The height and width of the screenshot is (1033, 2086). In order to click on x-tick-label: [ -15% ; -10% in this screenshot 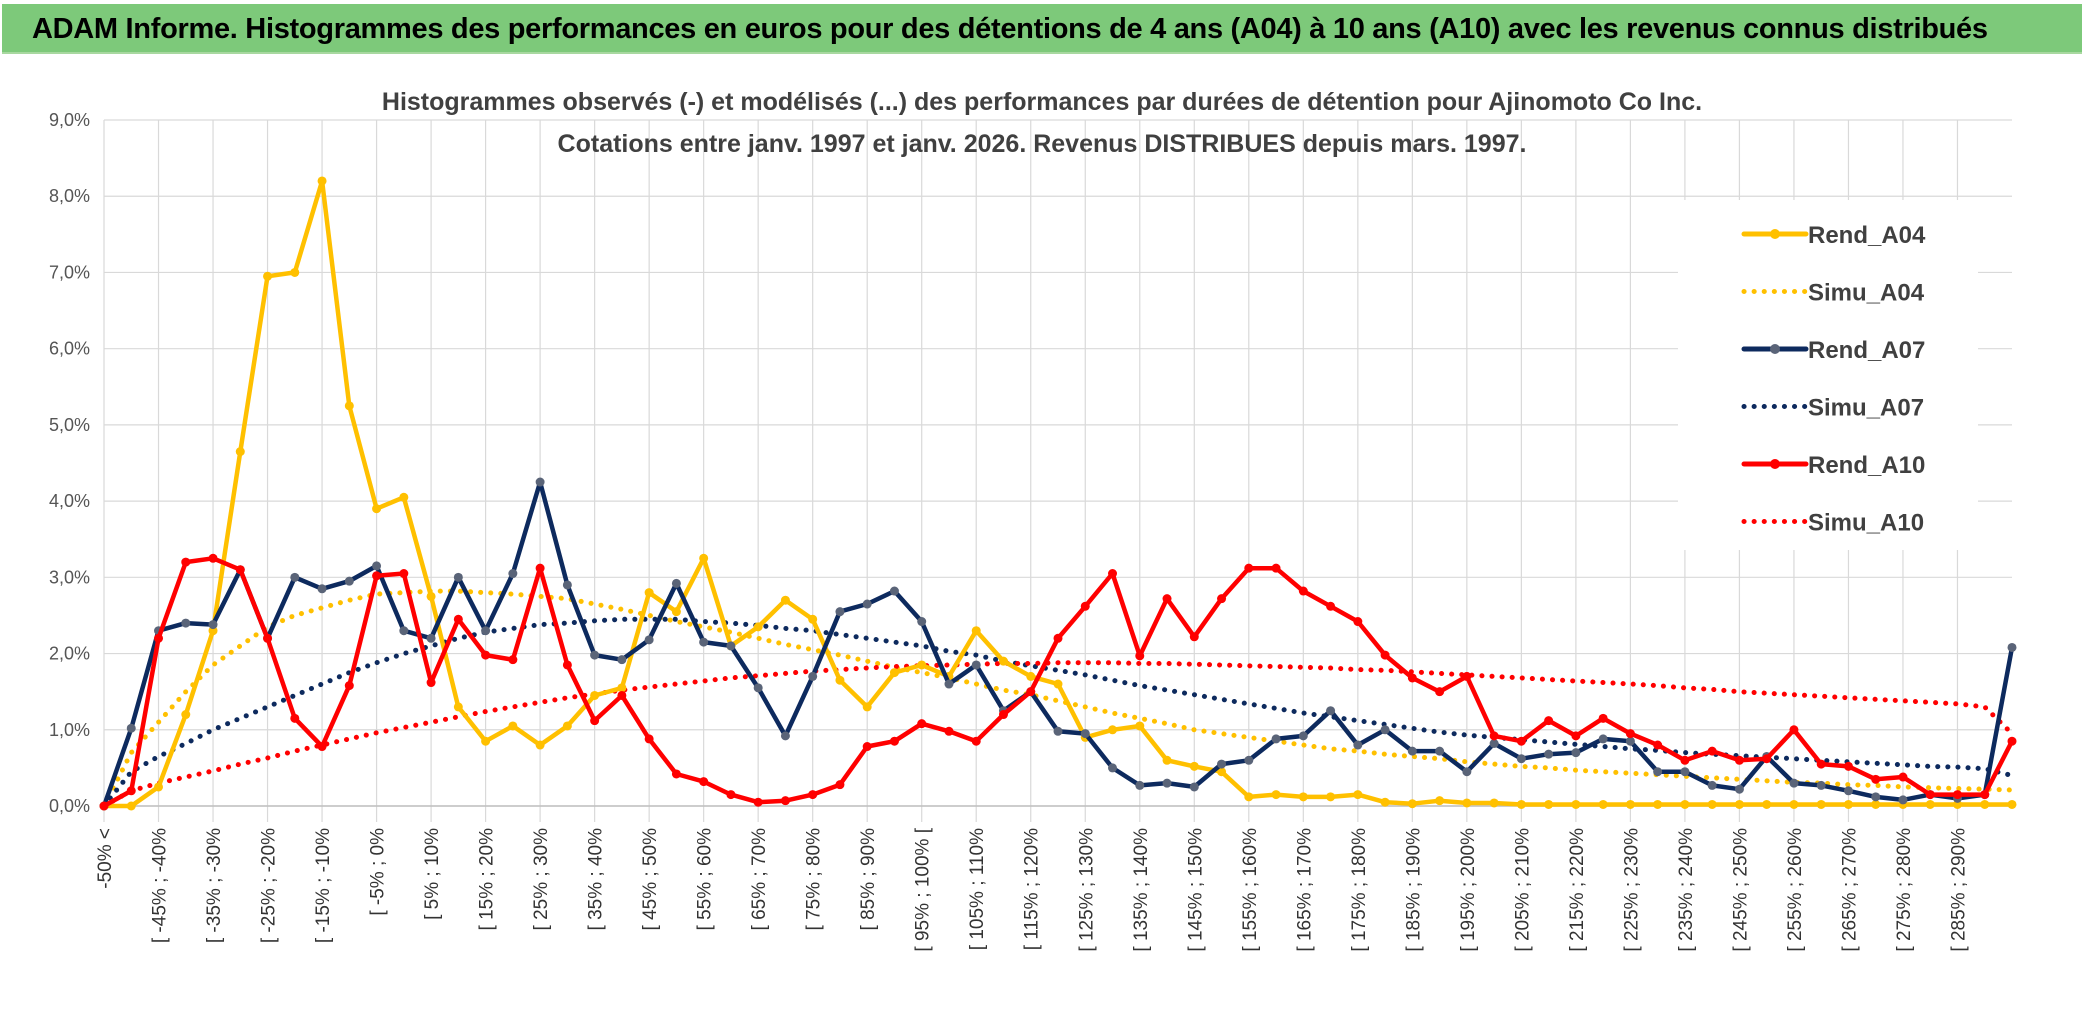, I will do `click(323, 885)`.